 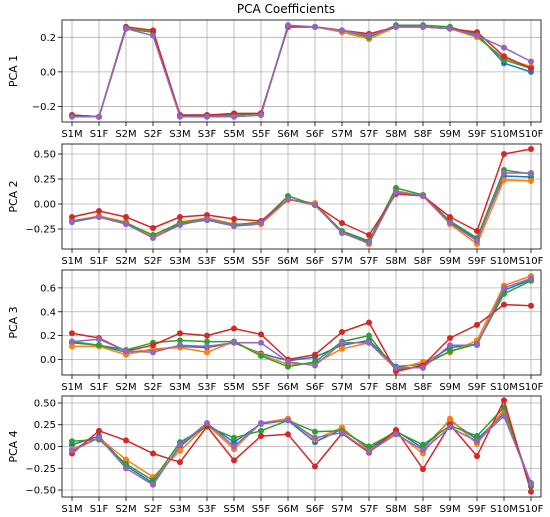 I want to click on y-tick-label: −0.25, so click(x=40, y=469).